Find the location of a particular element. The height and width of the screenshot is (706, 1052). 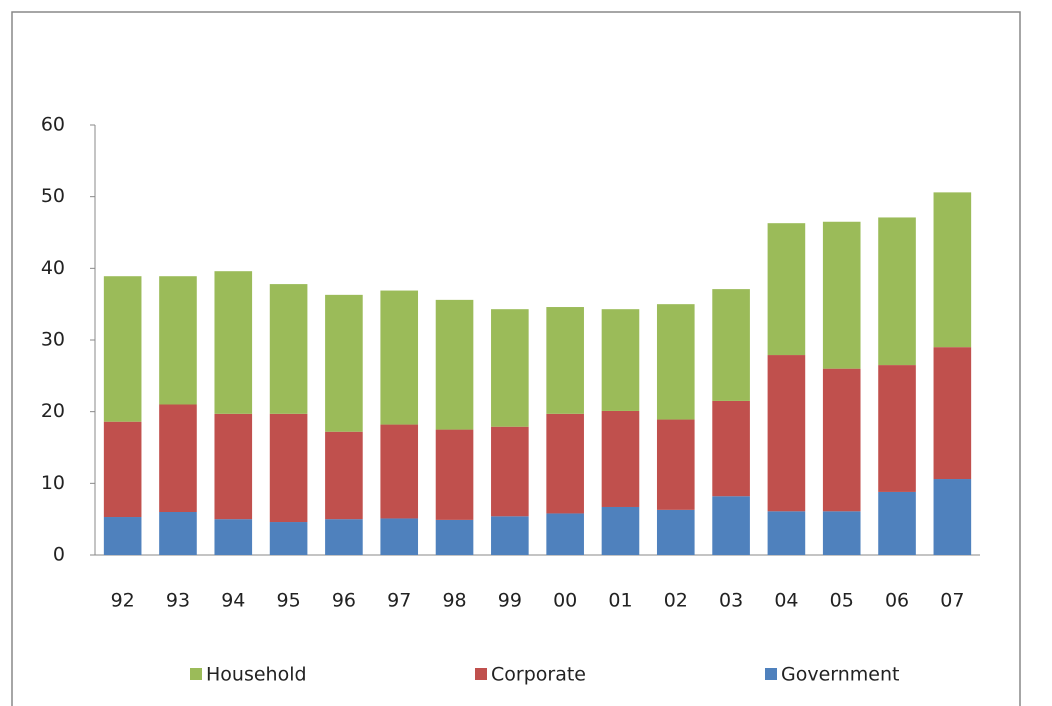

x-tick-label: 07 is located at coordinates (952, 601).